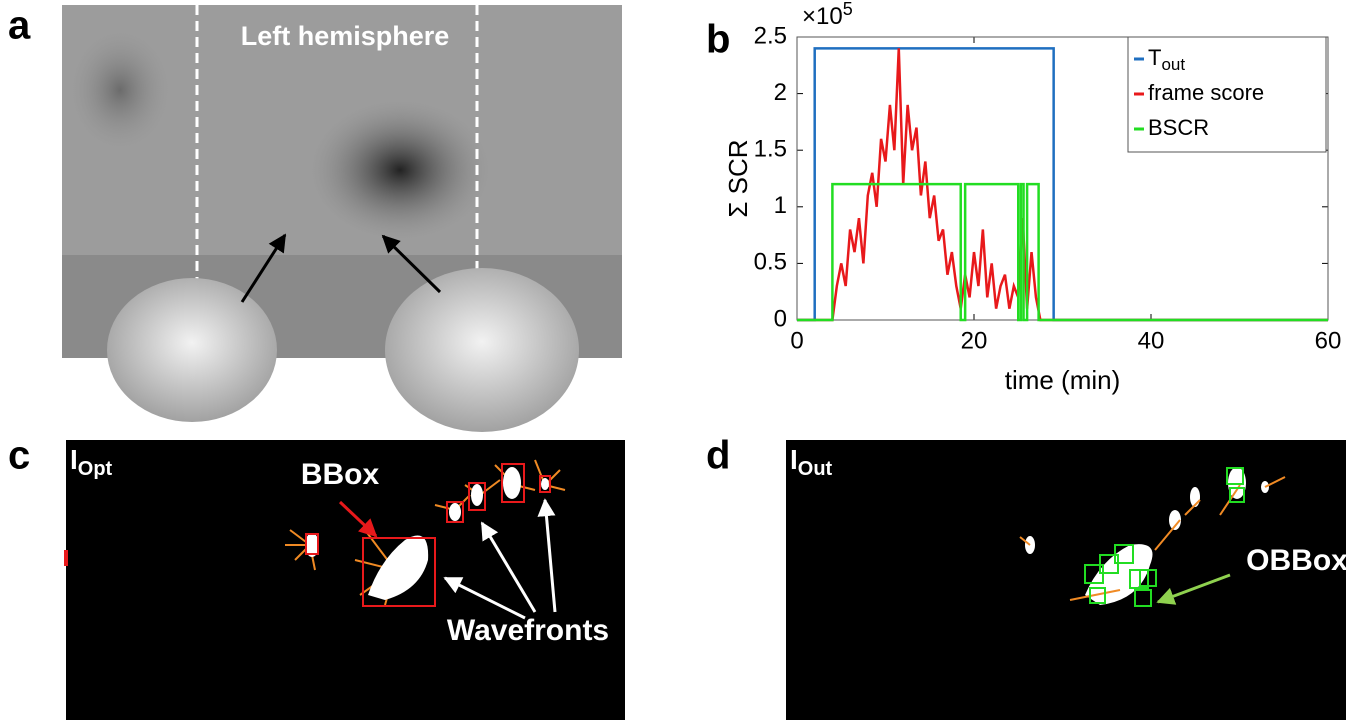  I want to click on y-tick-label: 0.5, so click(770, 262).